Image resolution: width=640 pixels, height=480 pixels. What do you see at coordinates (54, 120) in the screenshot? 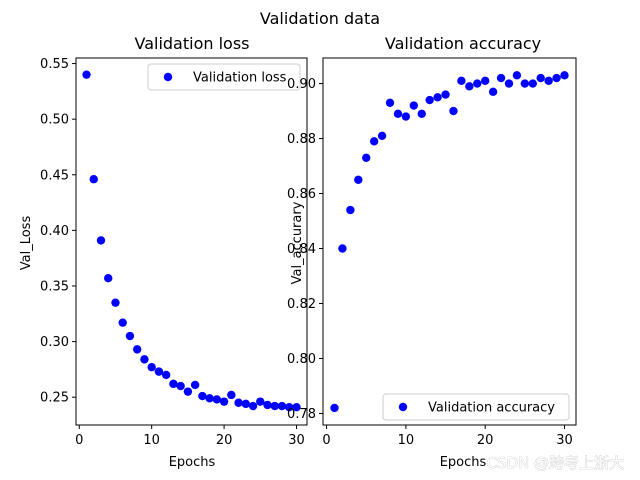
I see `loss-ytick-label: 0.50` at bounding box center [54, 120].